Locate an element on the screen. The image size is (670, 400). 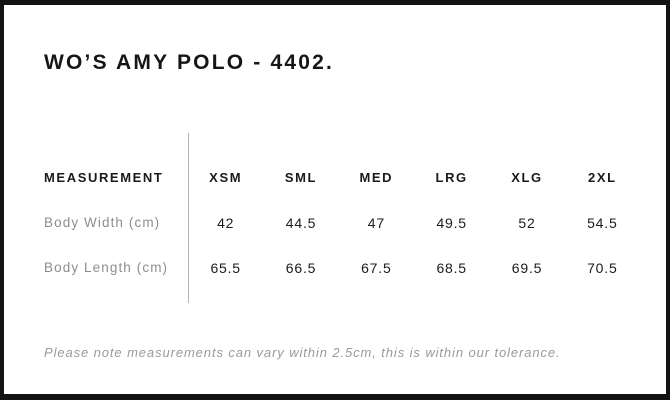
body-width-xsm: 42 is located at coordinates (226, 222).